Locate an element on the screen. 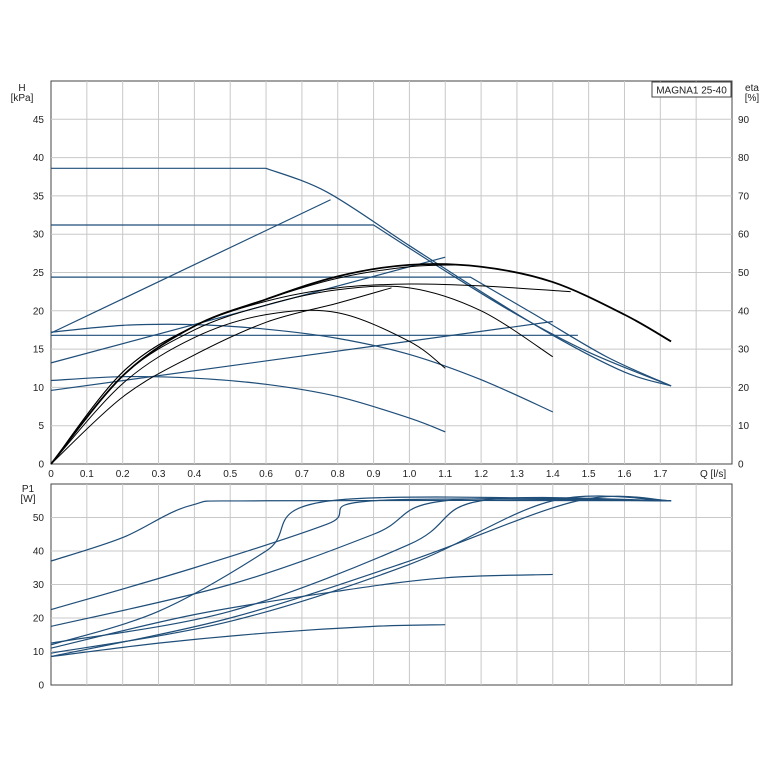 This screenshot has width=774, height=774. eta-tick-label: 80 is located at coordinates (744, 158).